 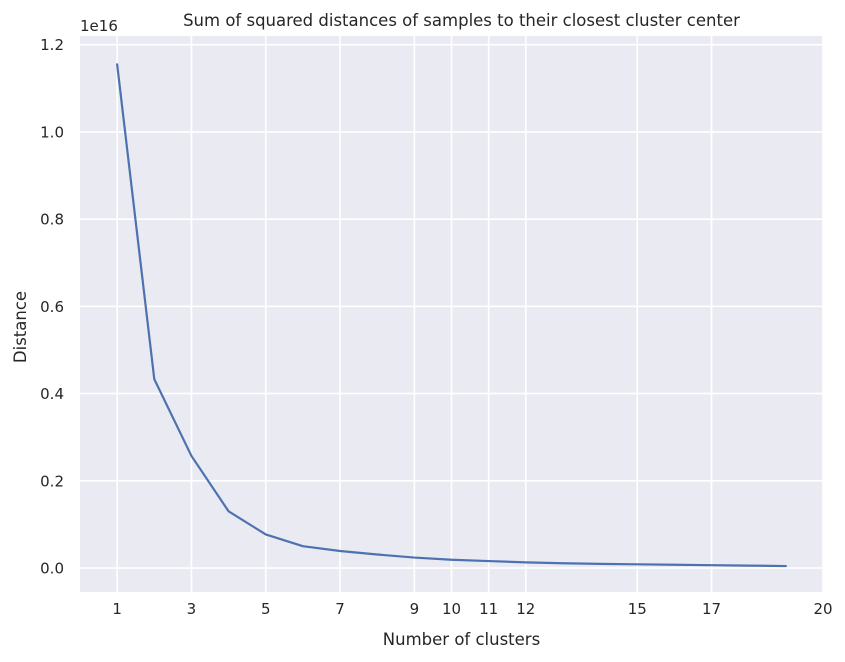 I want to click on x-tick-label: 5, so click(x=266, y=609).